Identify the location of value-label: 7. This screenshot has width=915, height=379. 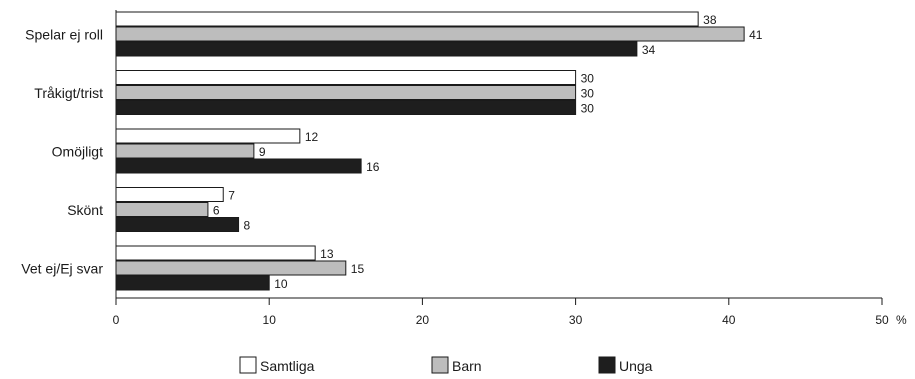
(231, 196).